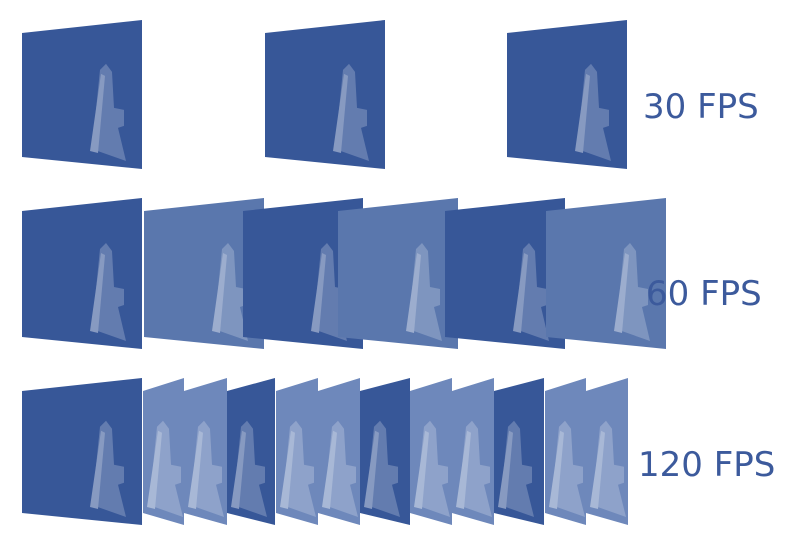  Describe the element at coordinates (701, 107) in the screenshot. I see `label-30-fps: 30 FPS` at that location.